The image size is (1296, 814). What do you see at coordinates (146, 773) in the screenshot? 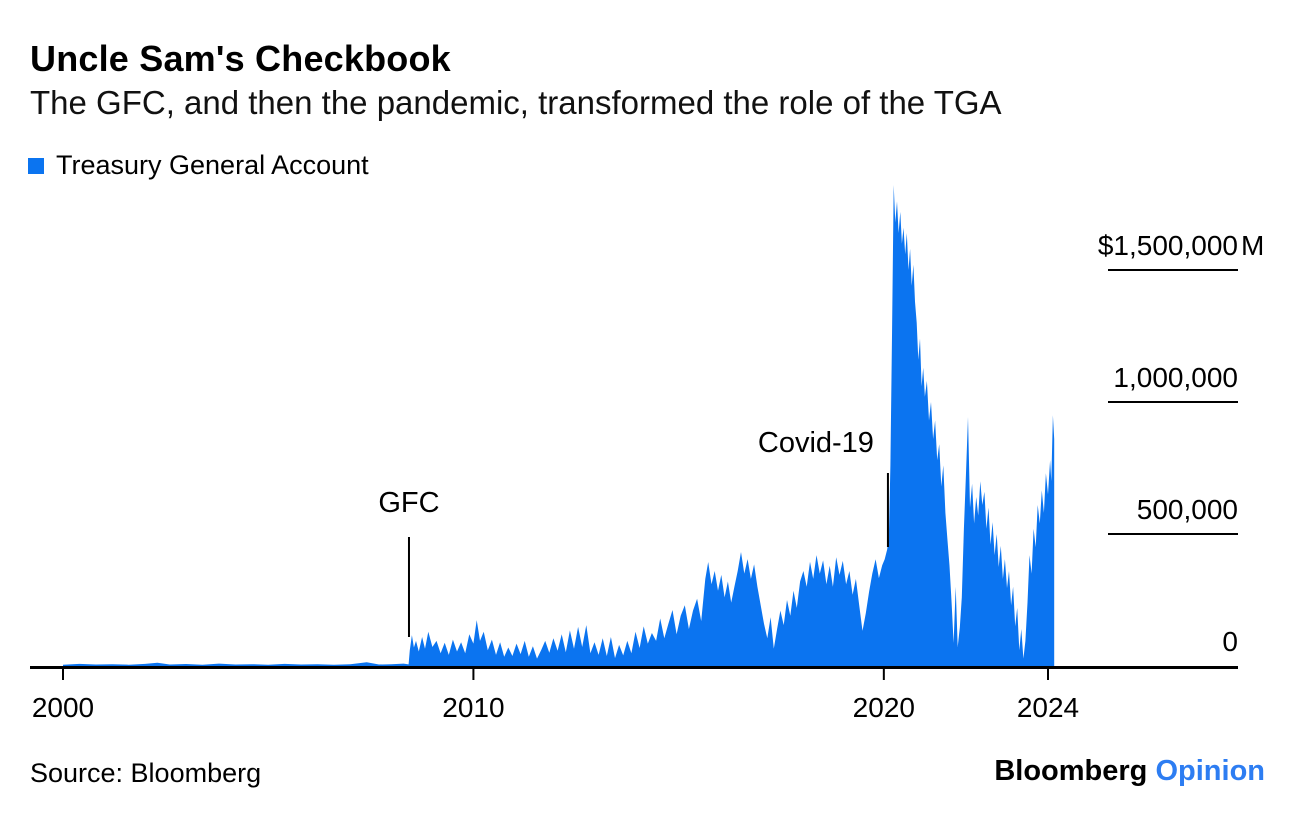
I see `source-label: Source: Bloomberg` at bounding box center [146, 773].